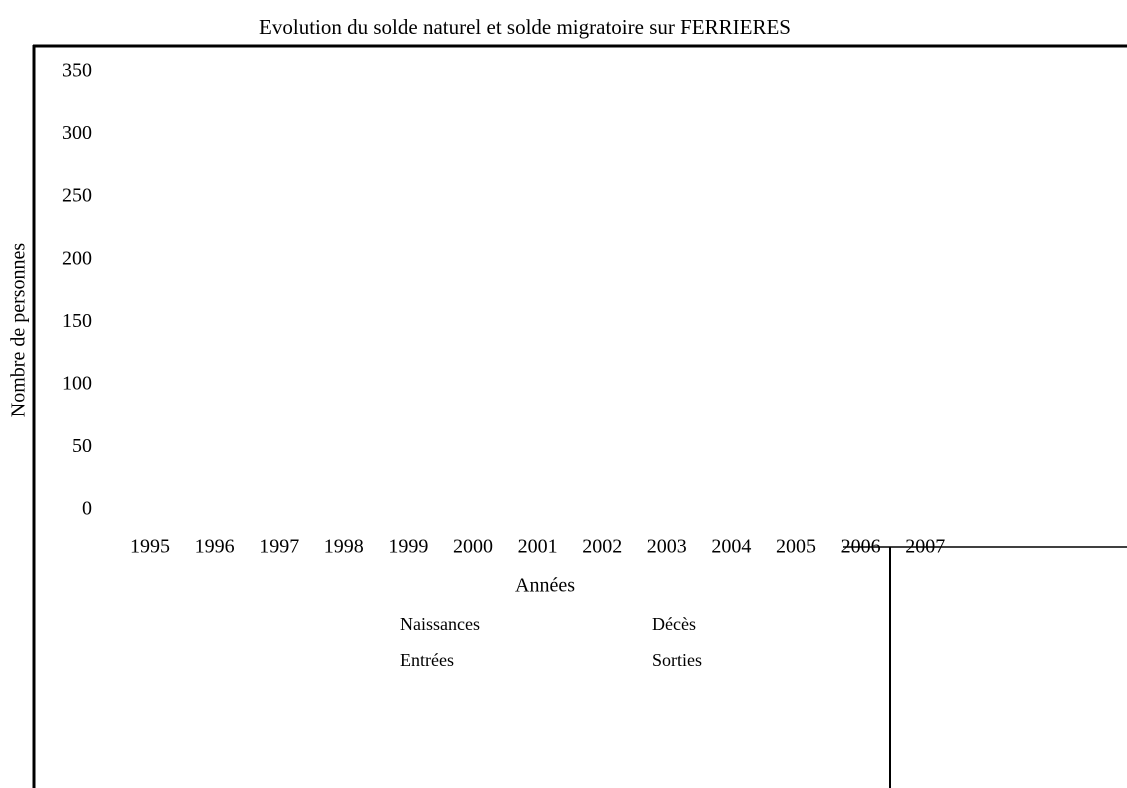  Describe the element at coordinates (77, 196) in the screenshot. I see `y-tick-label: 250` at that location.